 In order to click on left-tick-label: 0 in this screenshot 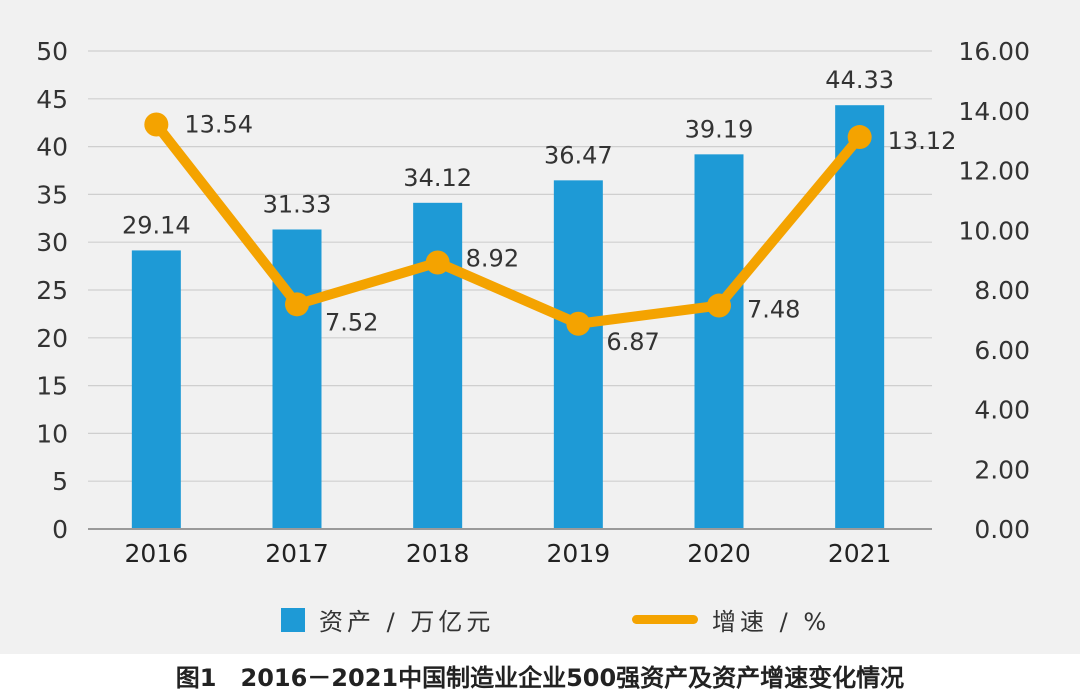, I will do `click(60, 529)`.